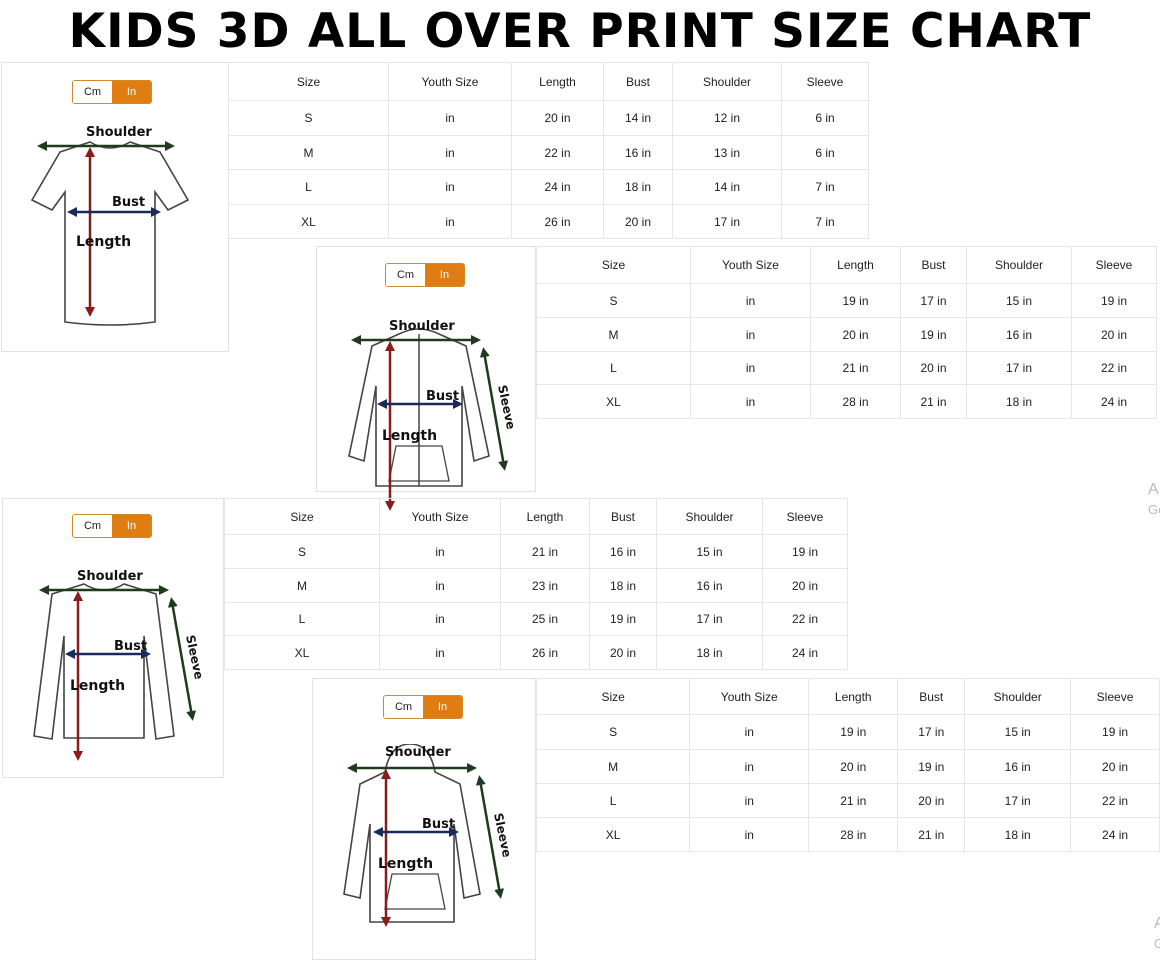  I want to click on long-sleeve-shirt-outline, so click(104, 661).